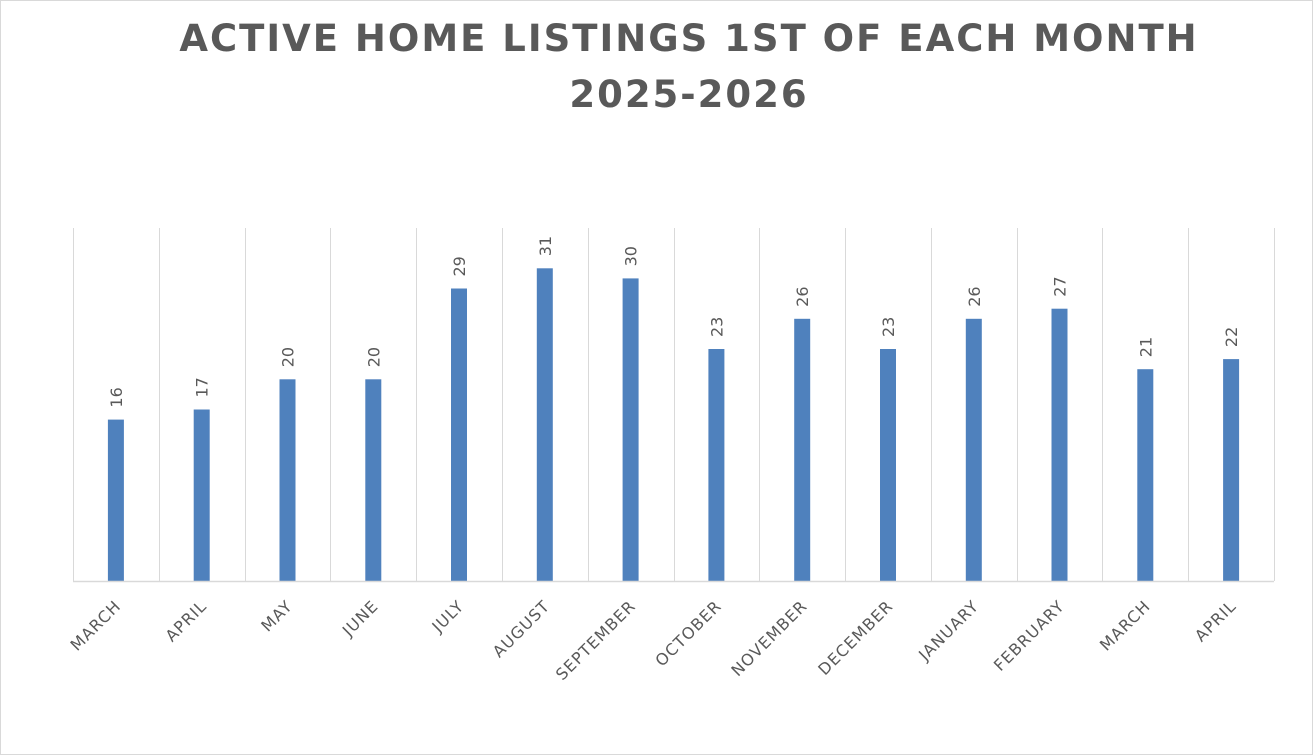 The width and height of the screenshot is (1313, 755). What do you see at coordinates (276, 615) in the screenshot?
I see `x-tick-label-3: MAY` at bounding box center [276, 615].